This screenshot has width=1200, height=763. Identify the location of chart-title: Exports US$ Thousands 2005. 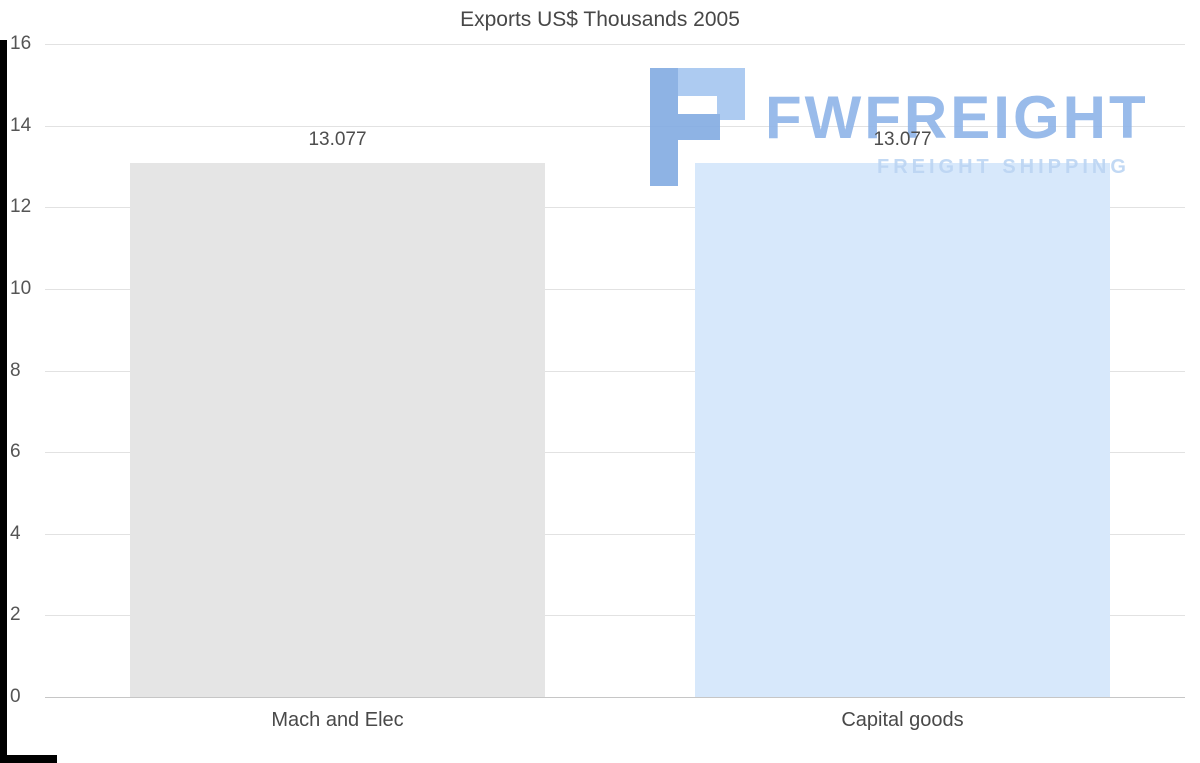
(600, 19).